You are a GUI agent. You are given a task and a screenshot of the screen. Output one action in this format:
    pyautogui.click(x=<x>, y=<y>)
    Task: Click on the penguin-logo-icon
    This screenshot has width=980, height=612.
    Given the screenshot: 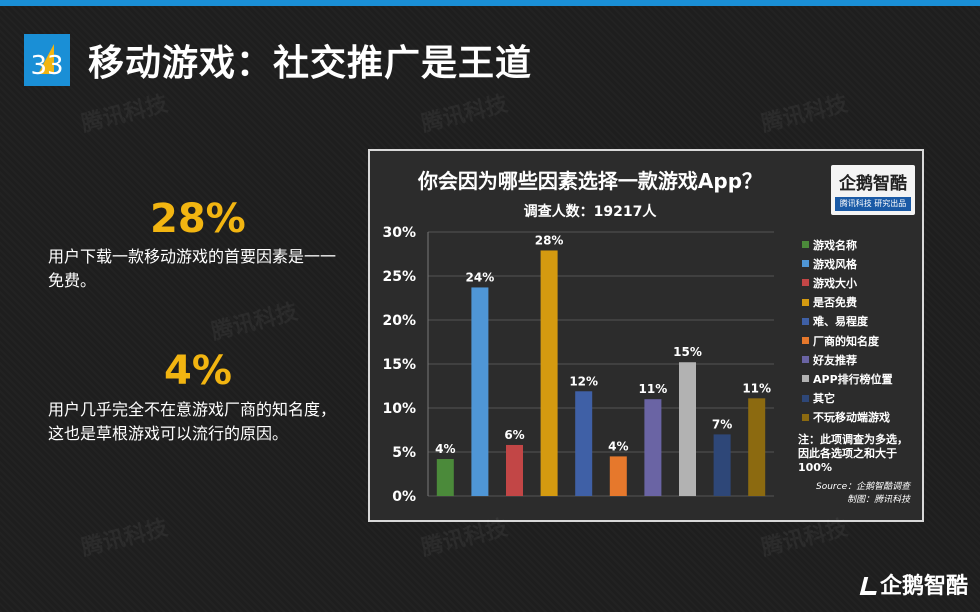 What is the action you would take?
    pyautogui.click(x=870, y=586)
    